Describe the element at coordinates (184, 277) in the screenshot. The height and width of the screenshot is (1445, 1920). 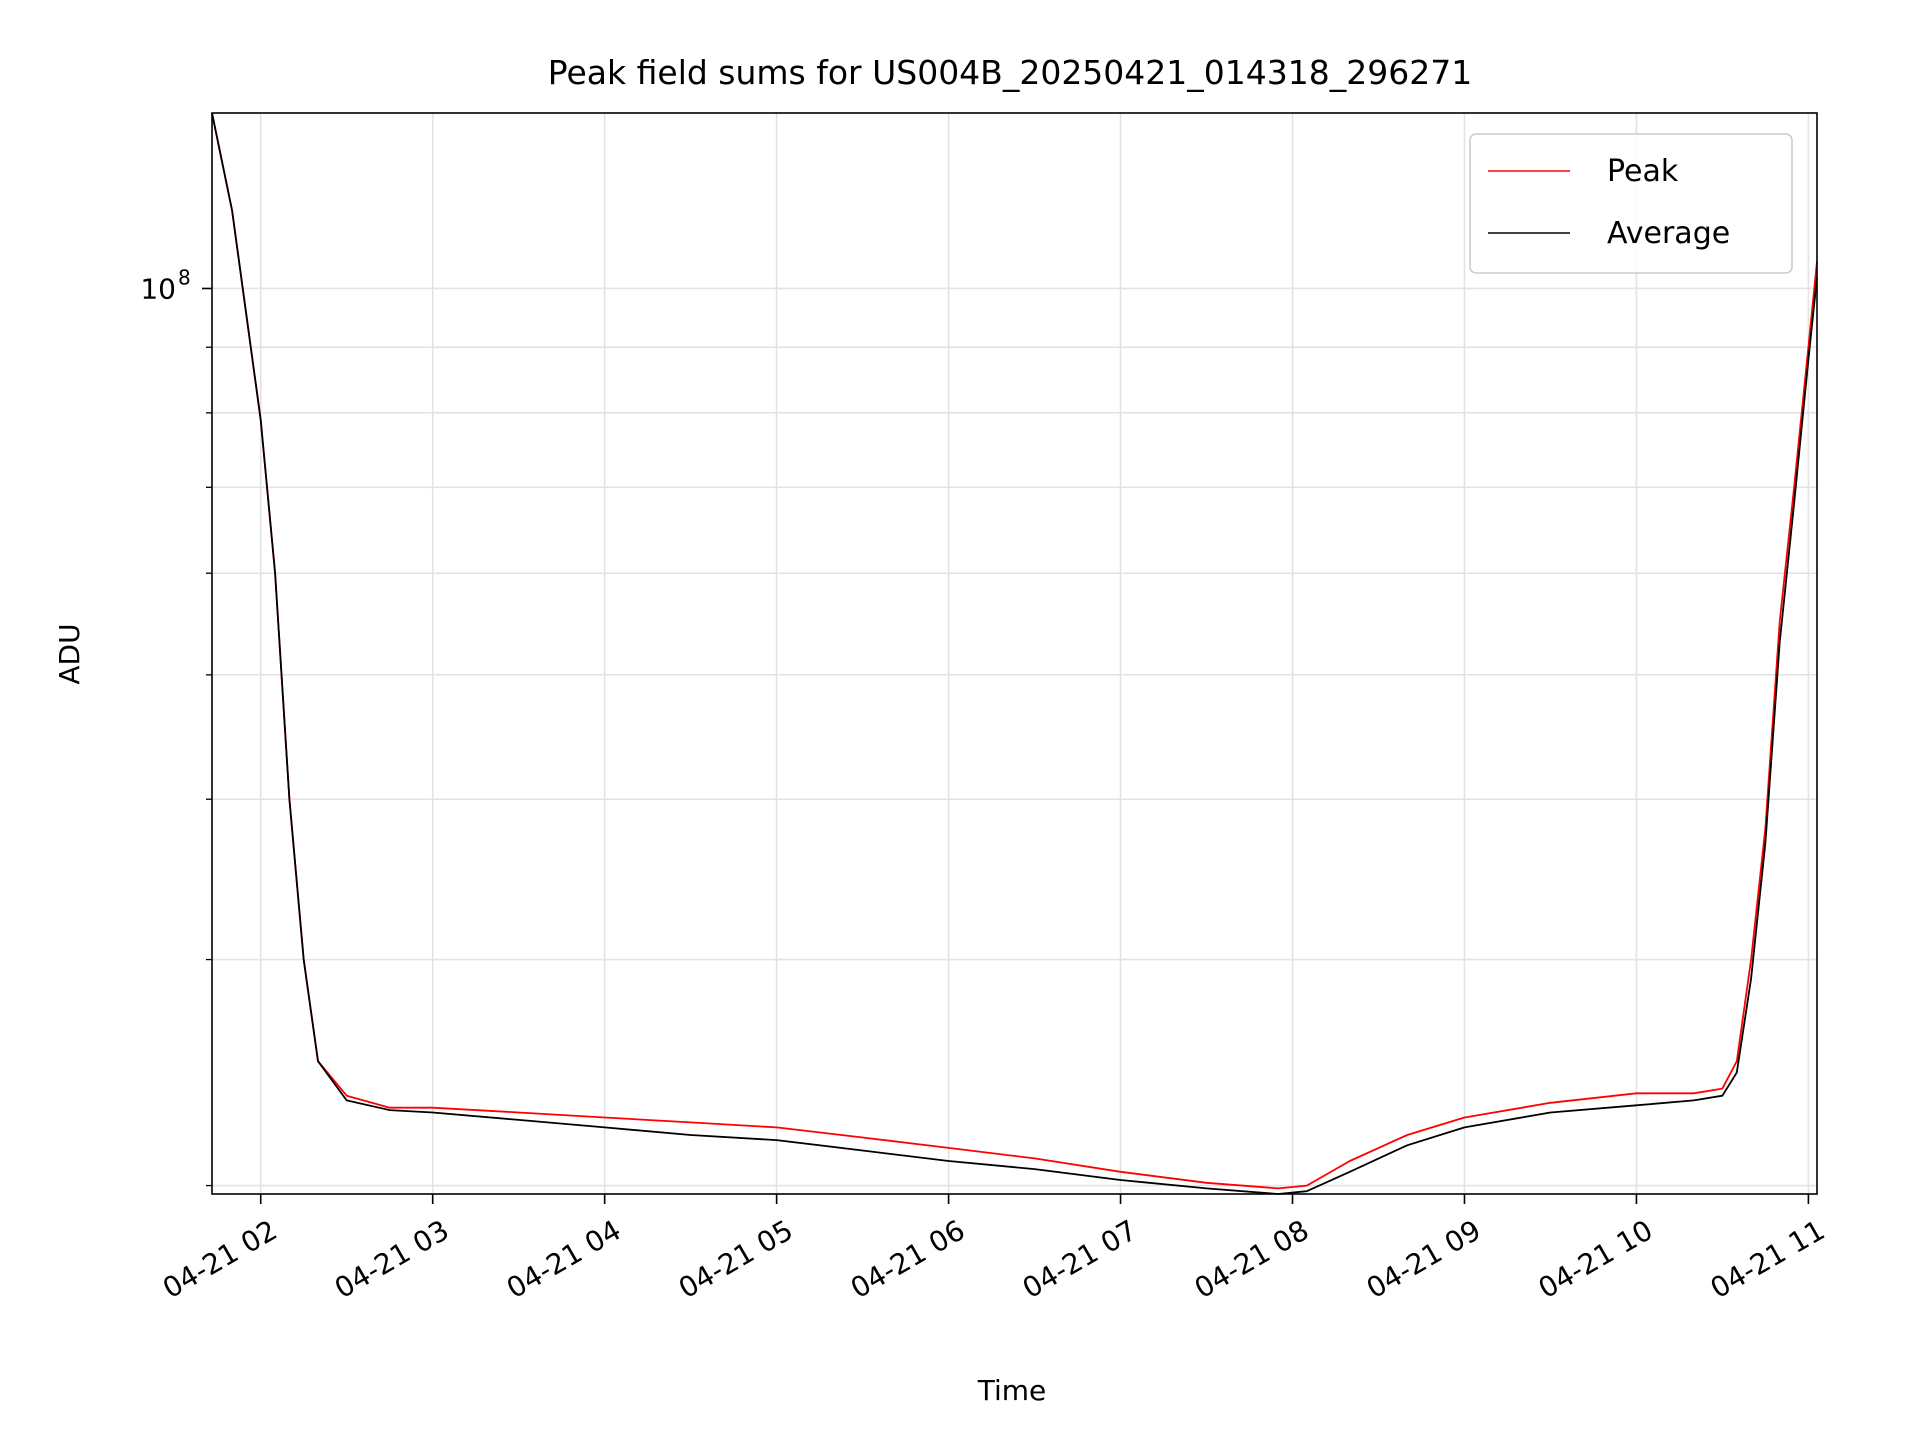
I see `y-tick-label-exponent: 8` at that location.